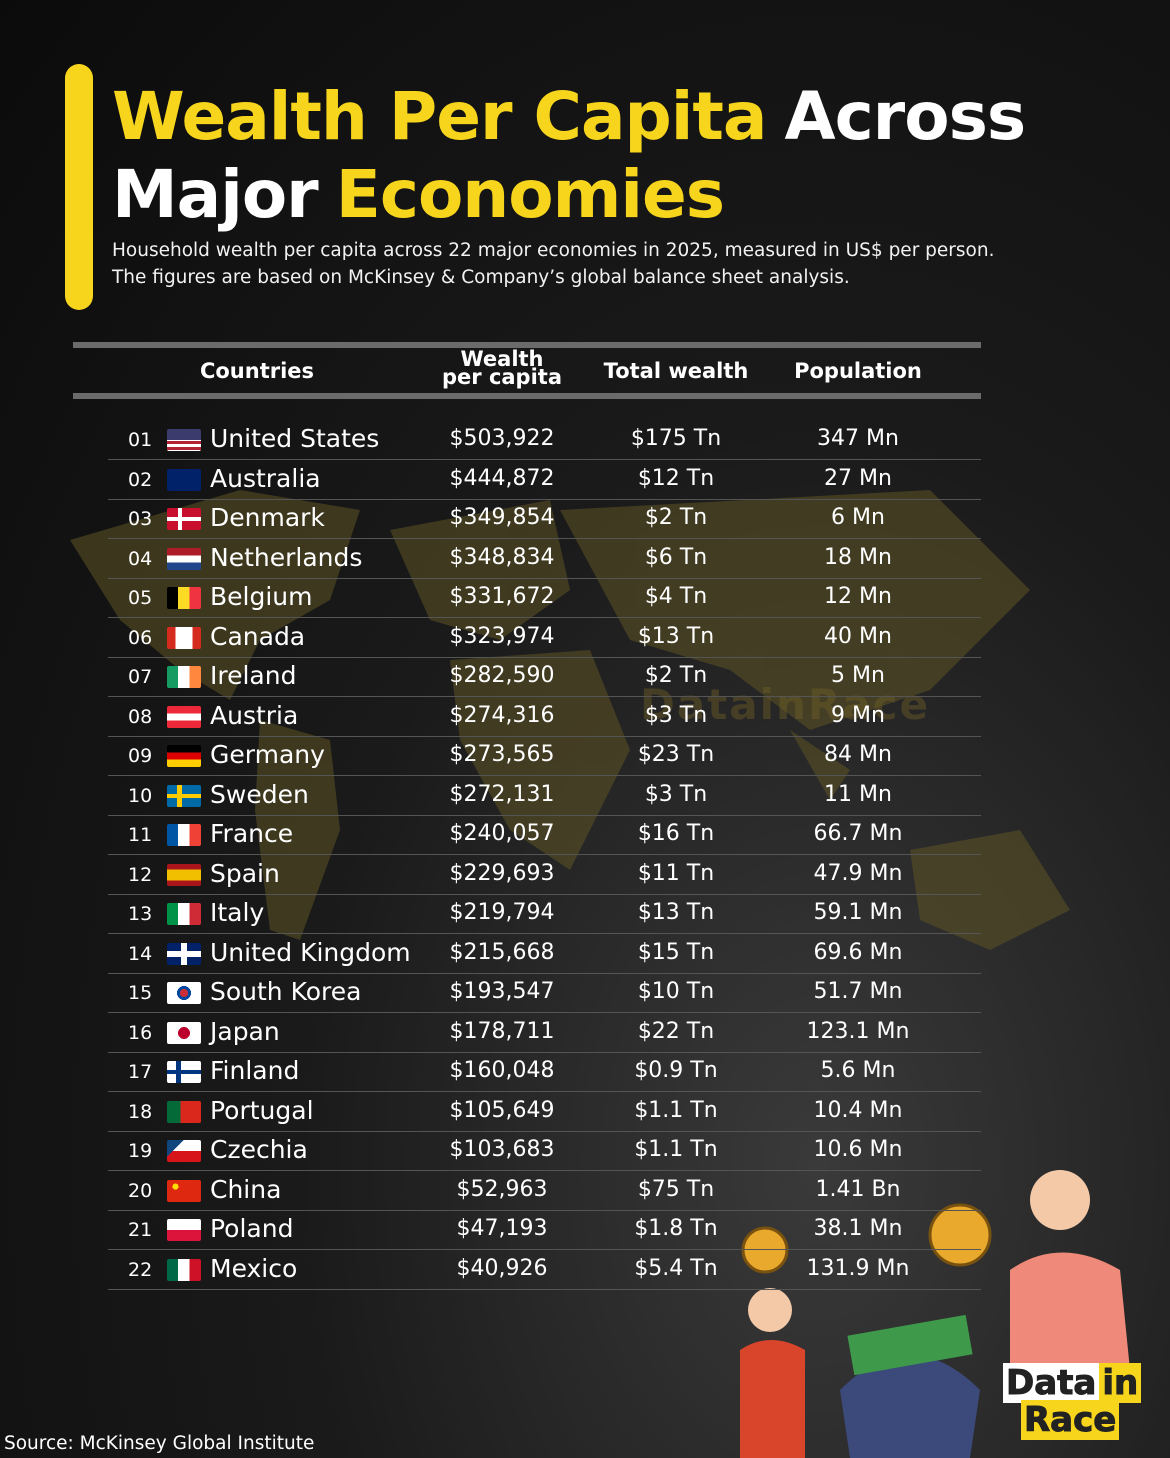 The height and width of the screenshot is (1458, 1170). Describe the element at coordinates (295, 438) in the screenshot. I see `country-name: United States` at that location.